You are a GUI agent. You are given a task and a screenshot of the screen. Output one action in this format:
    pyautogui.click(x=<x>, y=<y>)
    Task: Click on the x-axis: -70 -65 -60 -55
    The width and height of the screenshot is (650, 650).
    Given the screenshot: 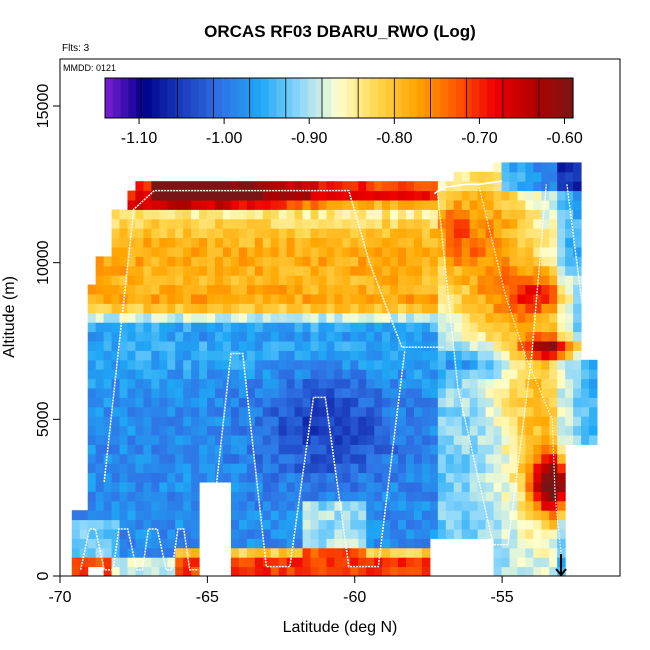 What is the action you would take?
    pyautogui.click(x=281, y=591)
    